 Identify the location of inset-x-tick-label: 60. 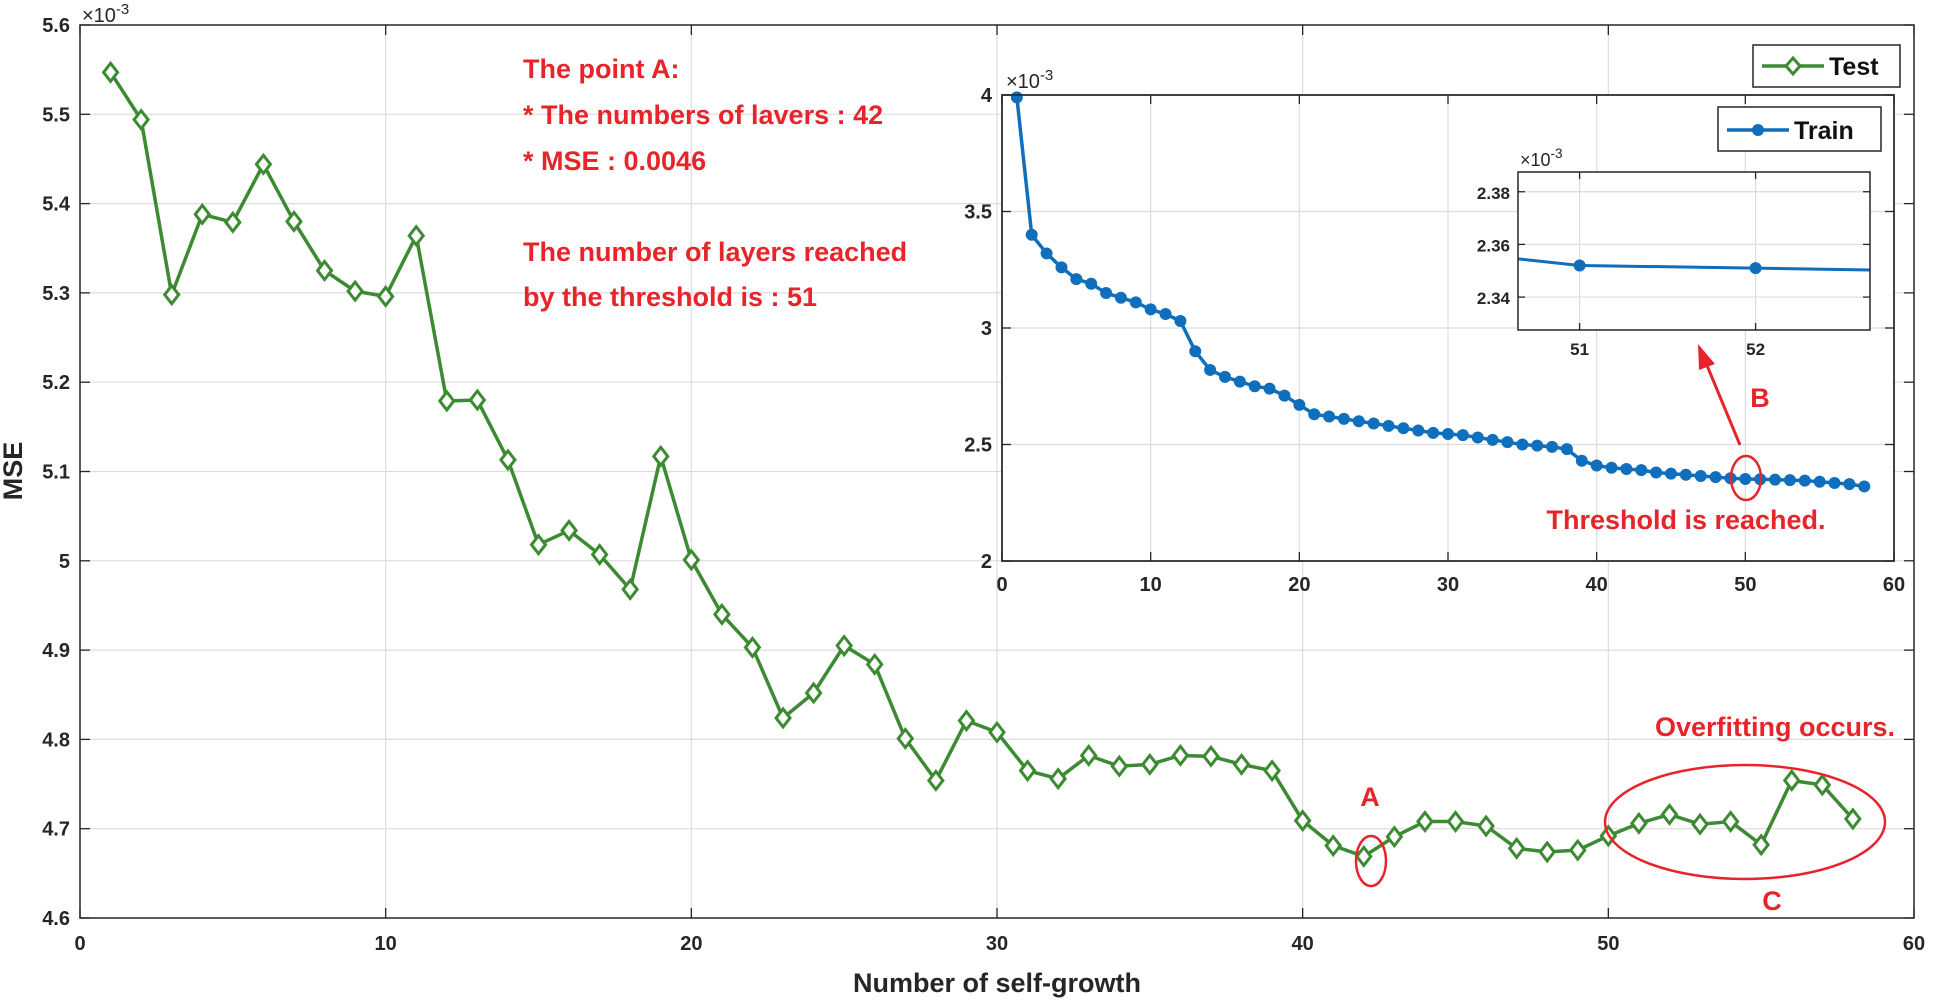
(1894, 585).